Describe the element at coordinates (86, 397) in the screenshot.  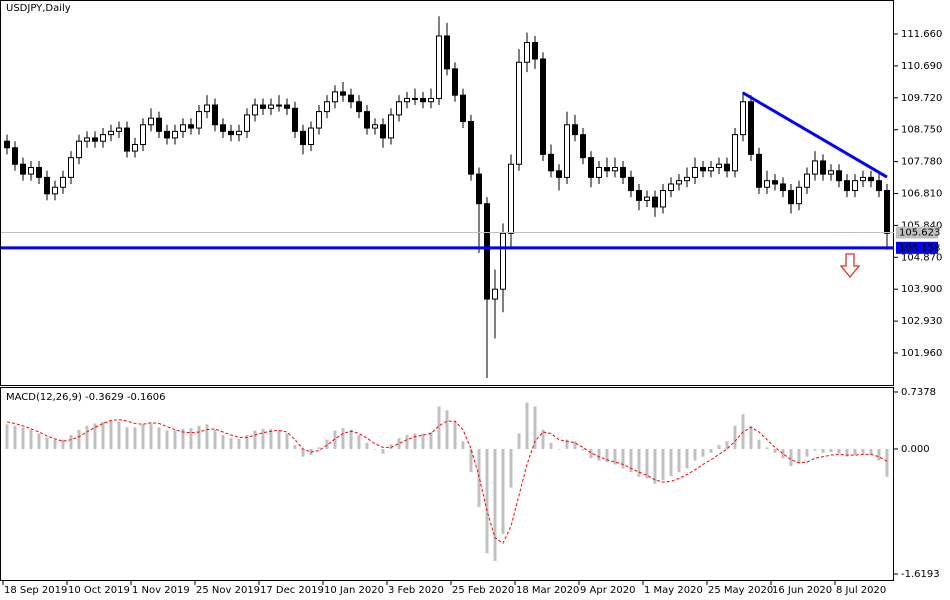
I see `macd-title: MACD(12,26,9) -0.3629 -0.1606` at that location.